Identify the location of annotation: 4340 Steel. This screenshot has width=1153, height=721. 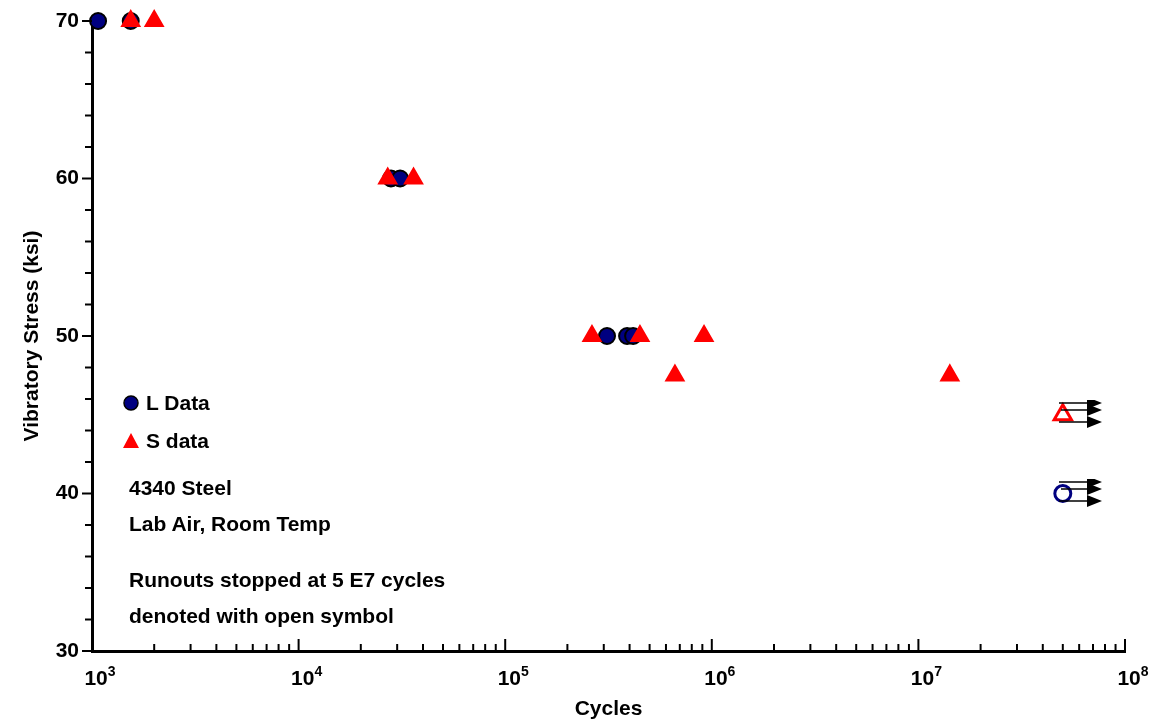
(180, 487).